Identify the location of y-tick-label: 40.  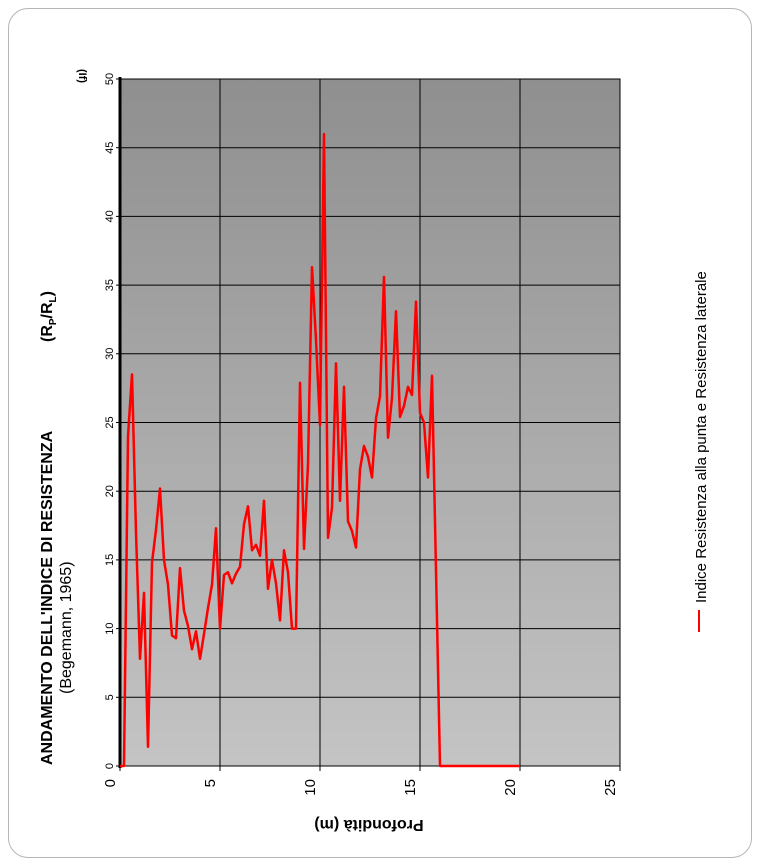
(110, 216).